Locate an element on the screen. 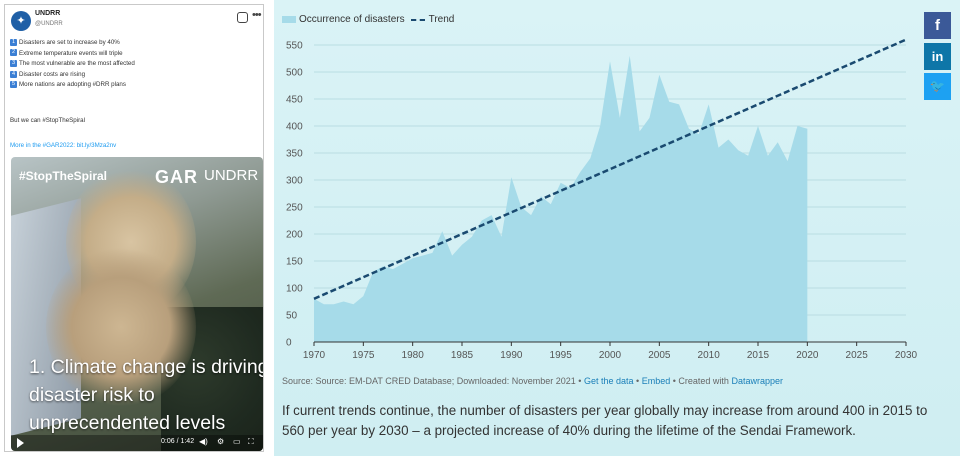 The height and width of the screenshot is (456, 960). x-tick-label: 2005 is located at coordinates (659, 355).